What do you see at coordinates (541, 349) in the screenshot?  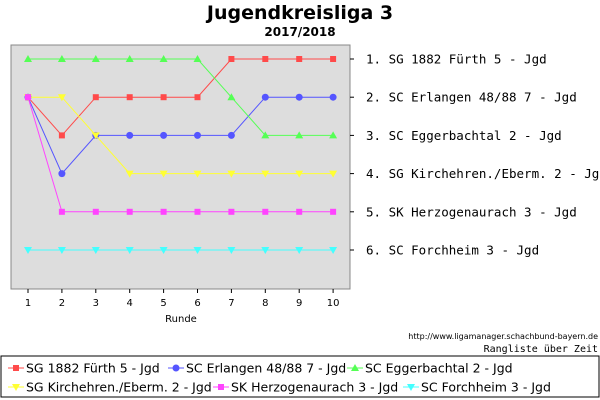 I see `footer-caption: Rangliste über Zeit` at bounding box center [541, 349].